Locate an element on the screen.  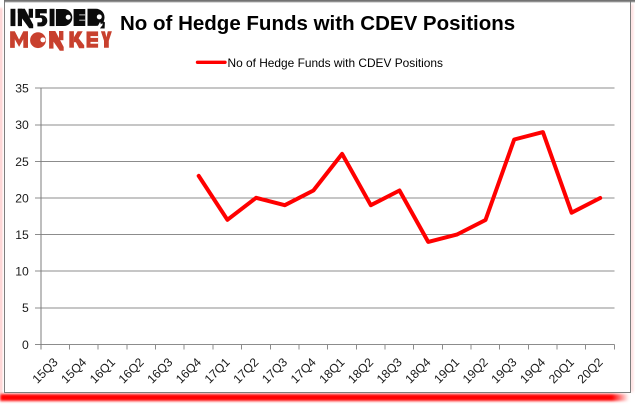
svg-text: 19Q1 is located at coordinates (446, 370).